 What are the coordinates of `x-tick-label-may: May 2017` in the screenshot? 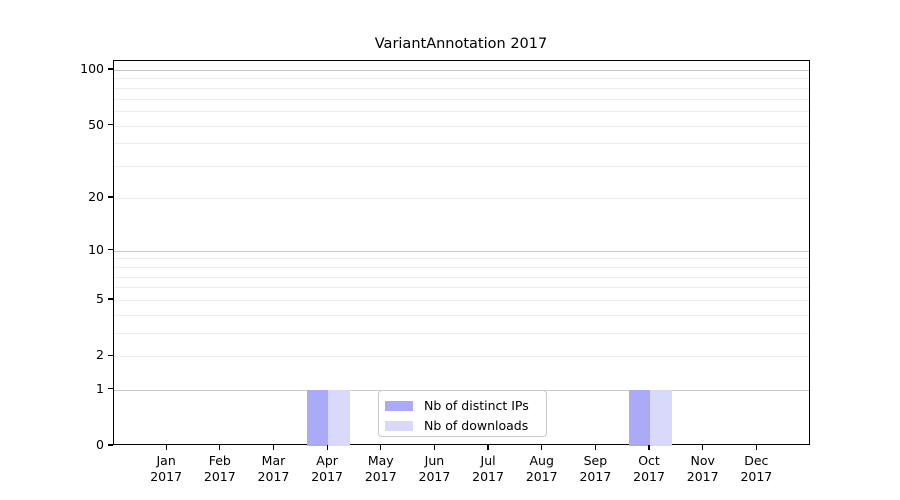 It's located at (381, 468).